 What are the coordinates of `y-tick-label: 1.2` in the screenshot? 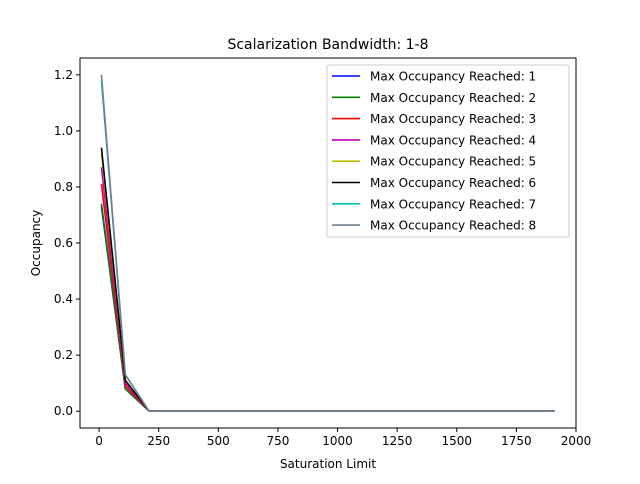 It's located at (63, 75).